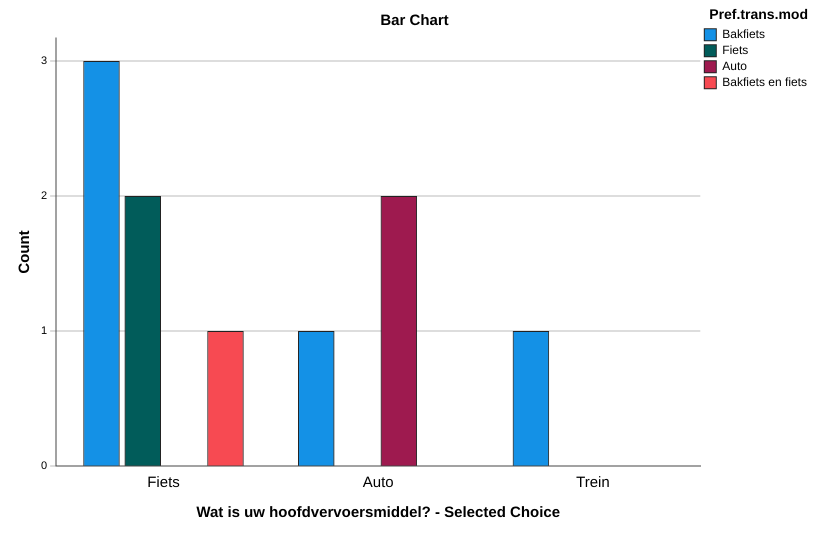  Describe the element at coordinates (743, 34) in the screenshot. I see `legend-label: Bakfiets` at that location.